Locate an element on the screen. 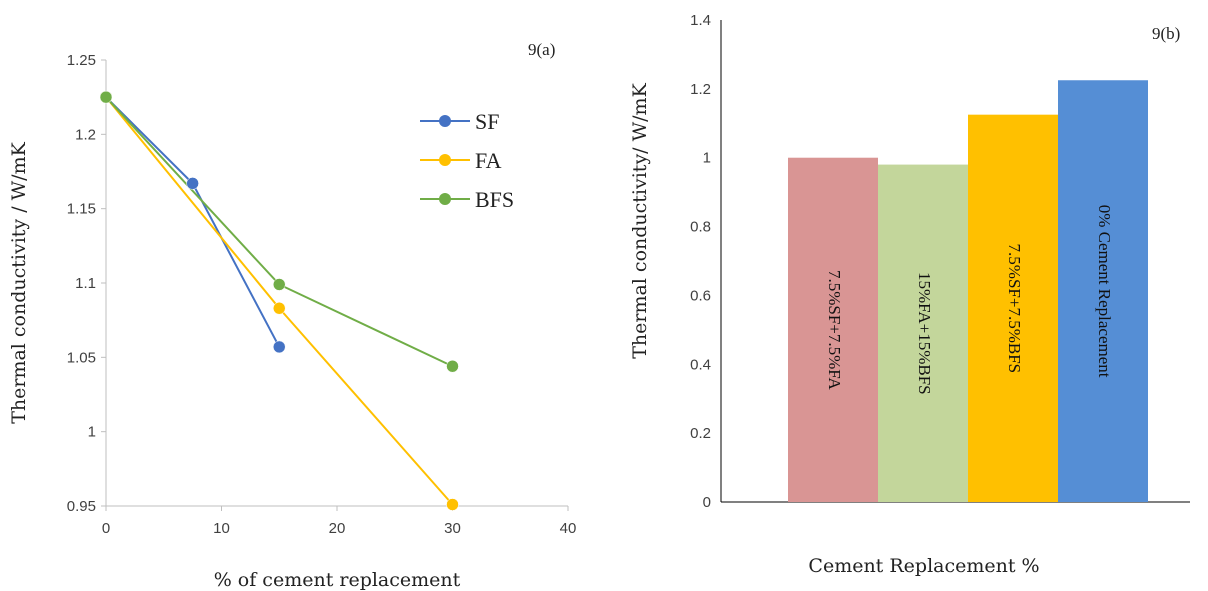  chart-a-y-tick-label: 1.2 is located at coordinates (85, 134).